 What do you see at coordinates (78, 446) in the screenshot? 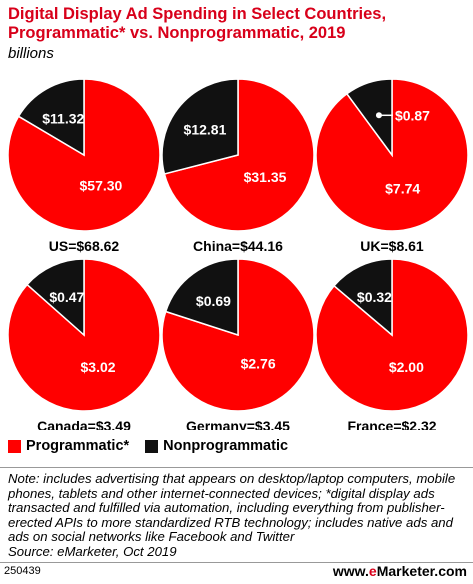
I see `legend-label-programmatic: Programmatic*` at bounding box center [78, 446].